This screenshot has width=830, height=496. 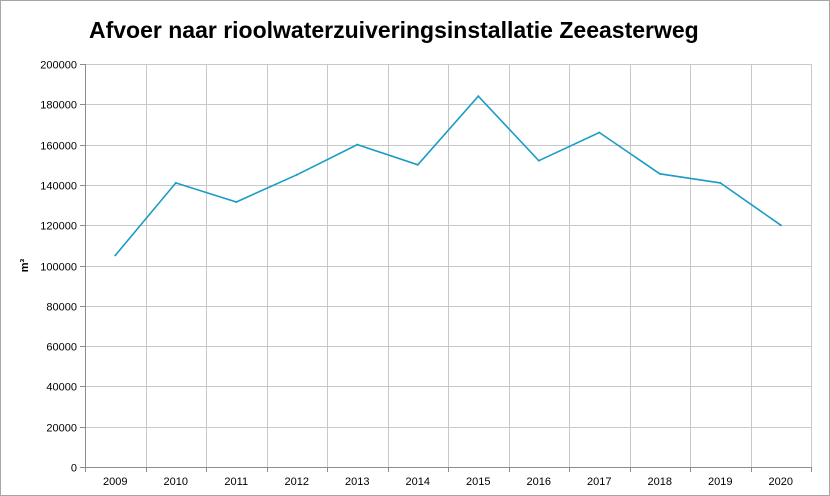 I want to click on y-tick-label: 80000, so click(x=61, y=308).